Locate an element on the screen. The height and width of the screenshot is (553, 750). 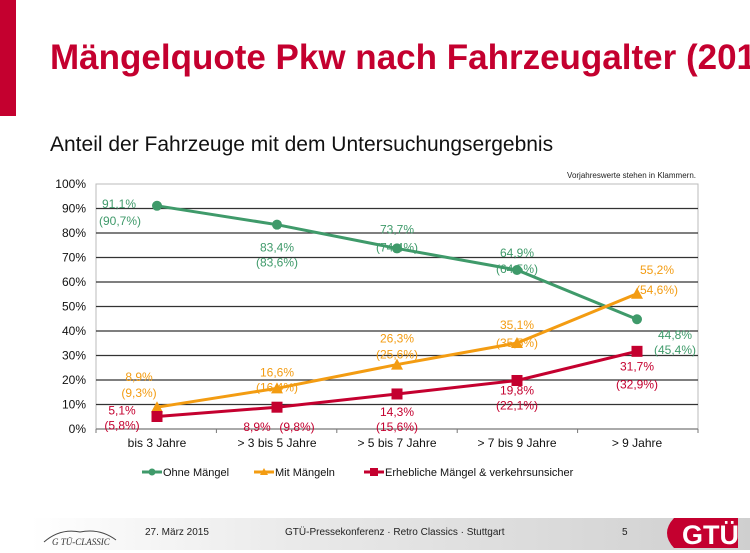
x-tick-label: bis 3 Jahre is located at coordinates (157, 443).